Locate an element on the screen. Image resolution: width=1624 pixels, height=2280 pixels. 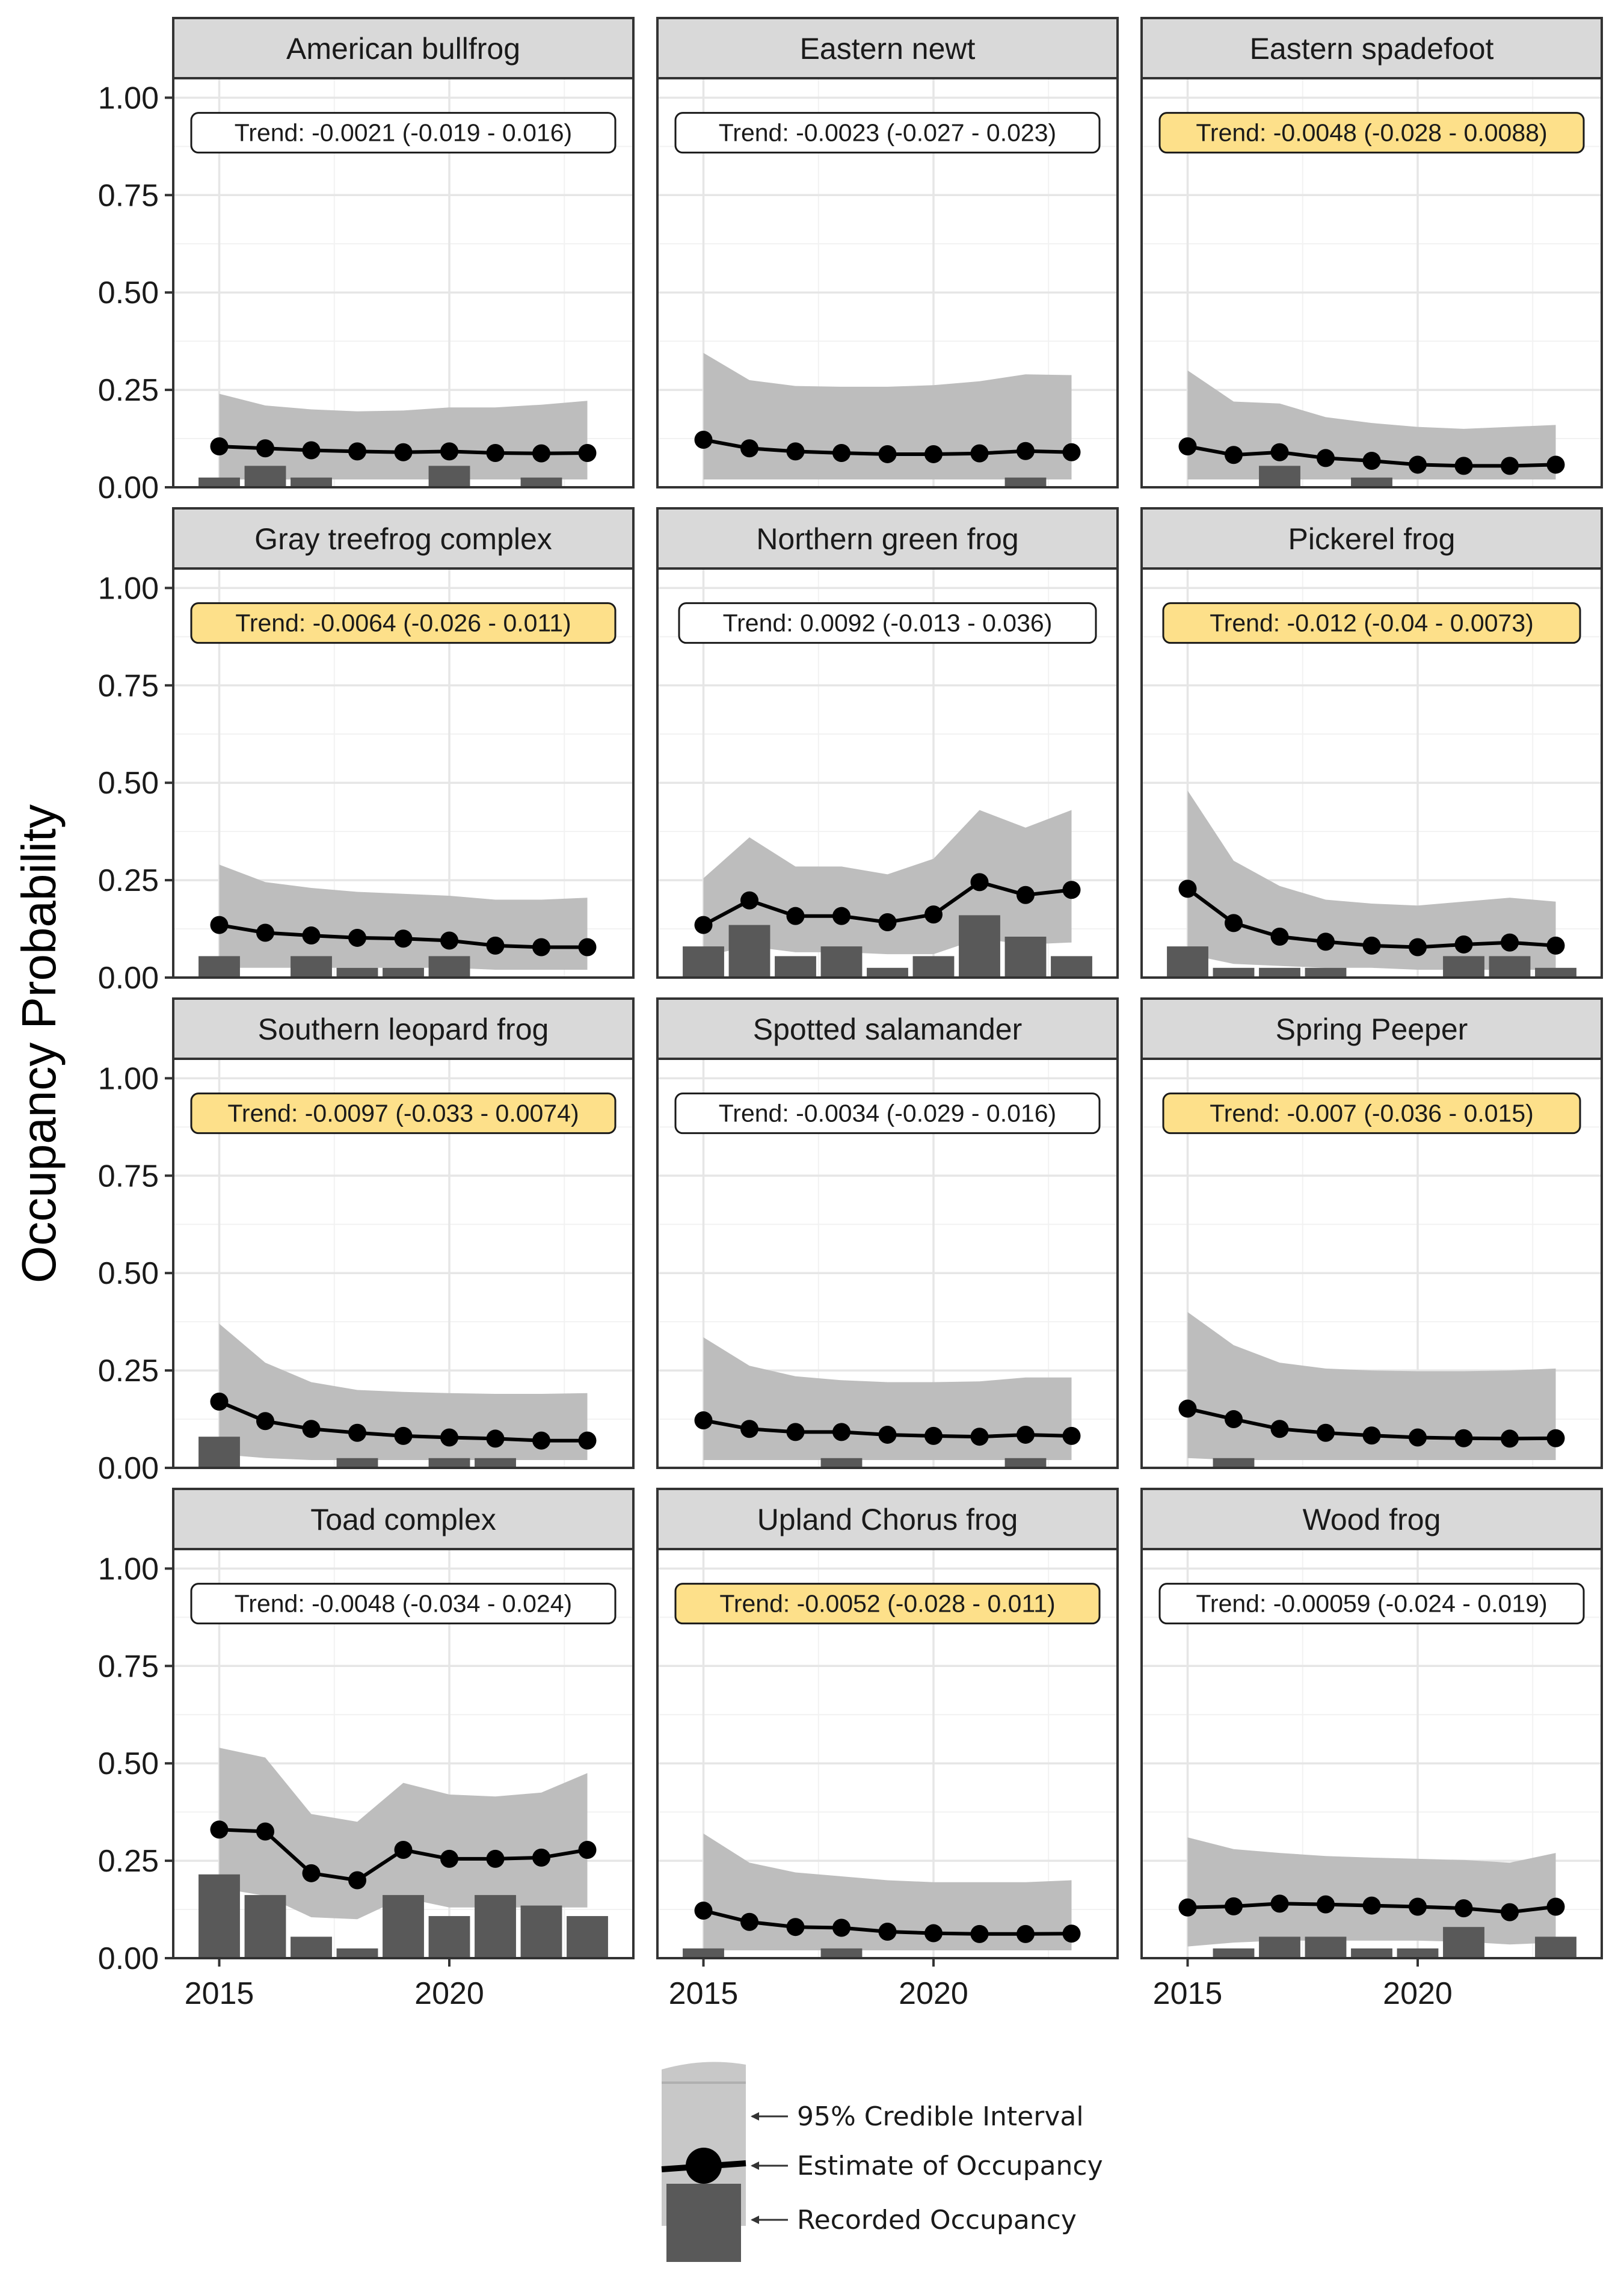
y-axis-title: Occupancy Probability is located at coordinates (39, 1043).